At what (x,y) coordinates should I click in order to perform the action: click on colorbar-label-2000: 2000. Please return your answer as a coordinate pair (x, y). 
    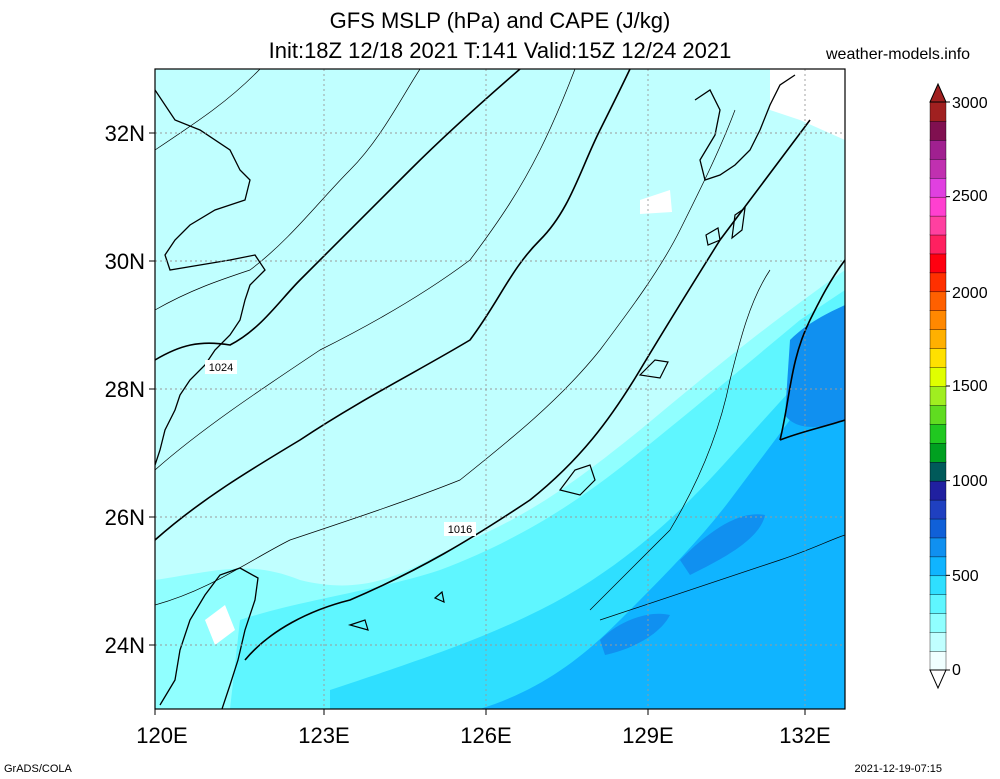
    Looking at the image, I should click on (970, 293).